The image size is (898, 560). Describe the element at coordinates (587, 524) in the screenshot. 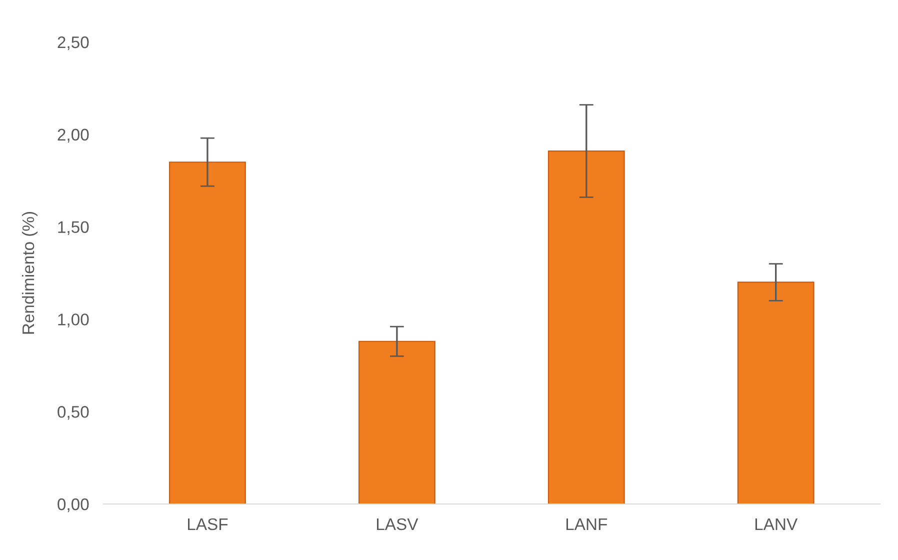

I see `x-tick-label: LANF` at that location.